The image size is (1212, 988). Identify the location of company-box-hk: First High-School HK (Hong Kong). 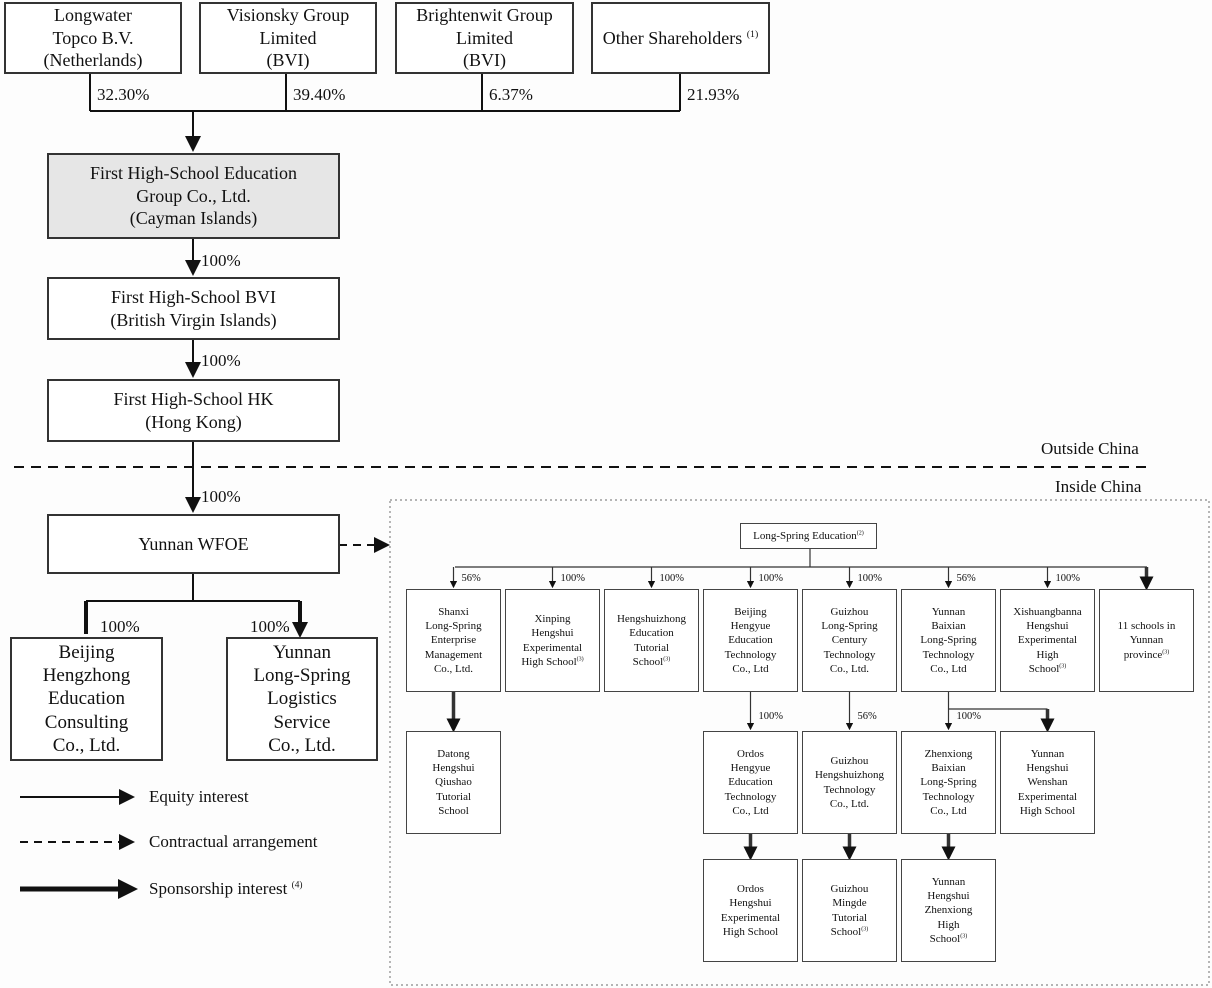
(193, 410).